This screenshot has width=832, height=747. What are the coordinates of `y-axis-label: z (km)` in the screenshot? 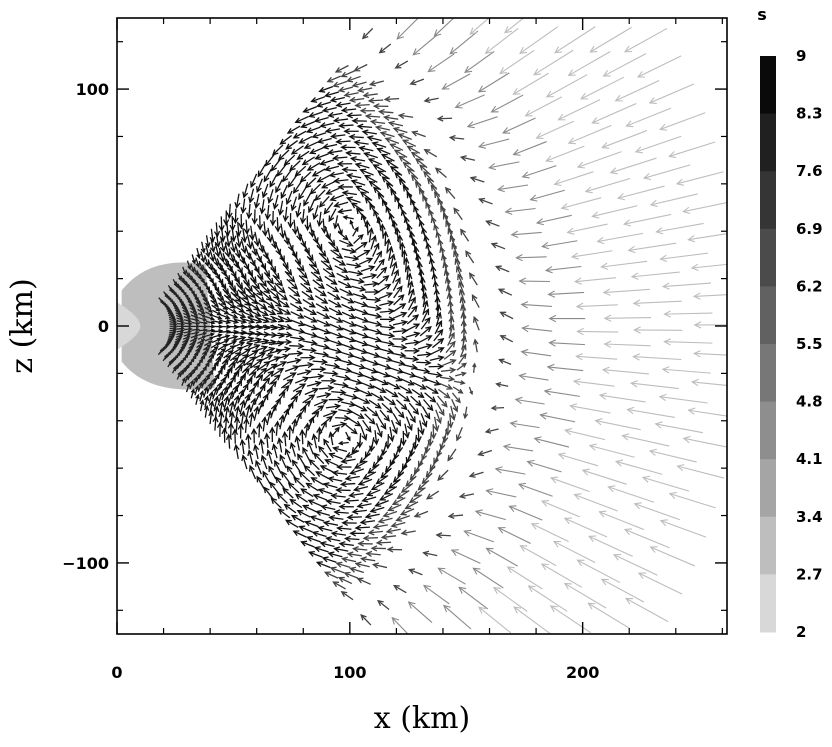 It's located at (22, 325).